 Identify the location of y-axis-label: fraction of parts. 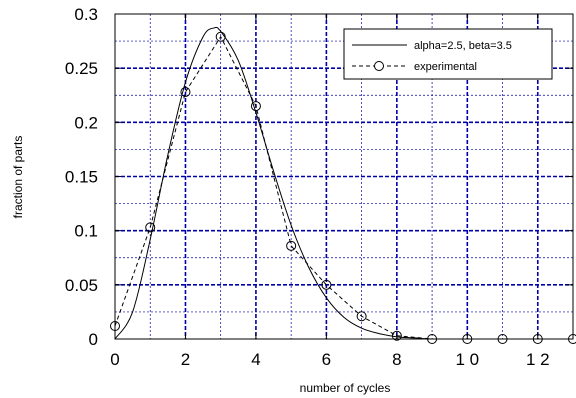
(18, 177).